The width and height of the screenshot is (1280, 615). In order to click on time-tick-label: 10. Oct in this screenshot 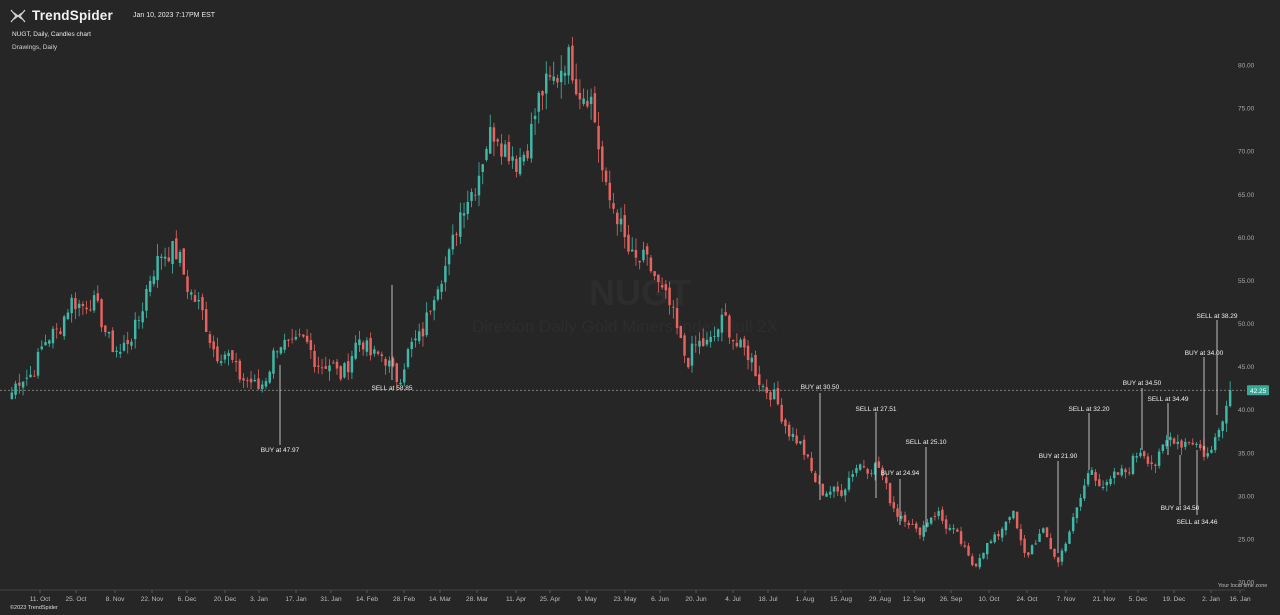, I will do `click(989, 599)`.